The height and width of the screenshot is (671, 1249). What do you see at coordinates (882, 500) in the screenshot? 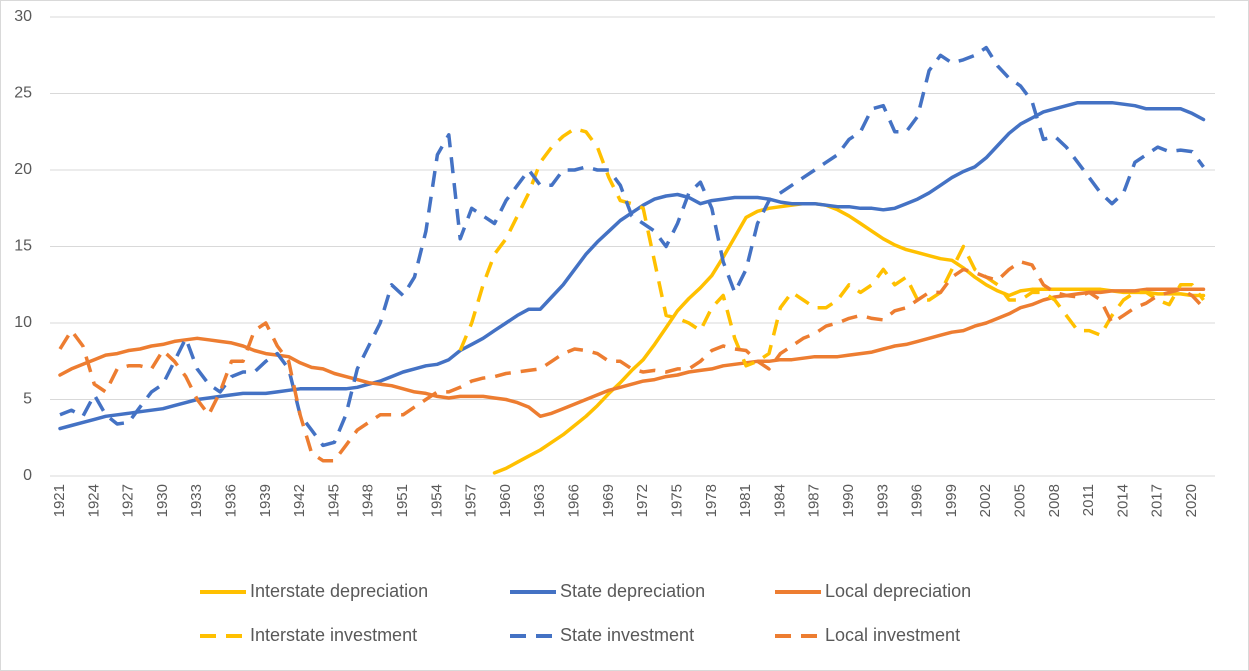
I see `x-tick-label: 1993` at bounding box center [882, 500].